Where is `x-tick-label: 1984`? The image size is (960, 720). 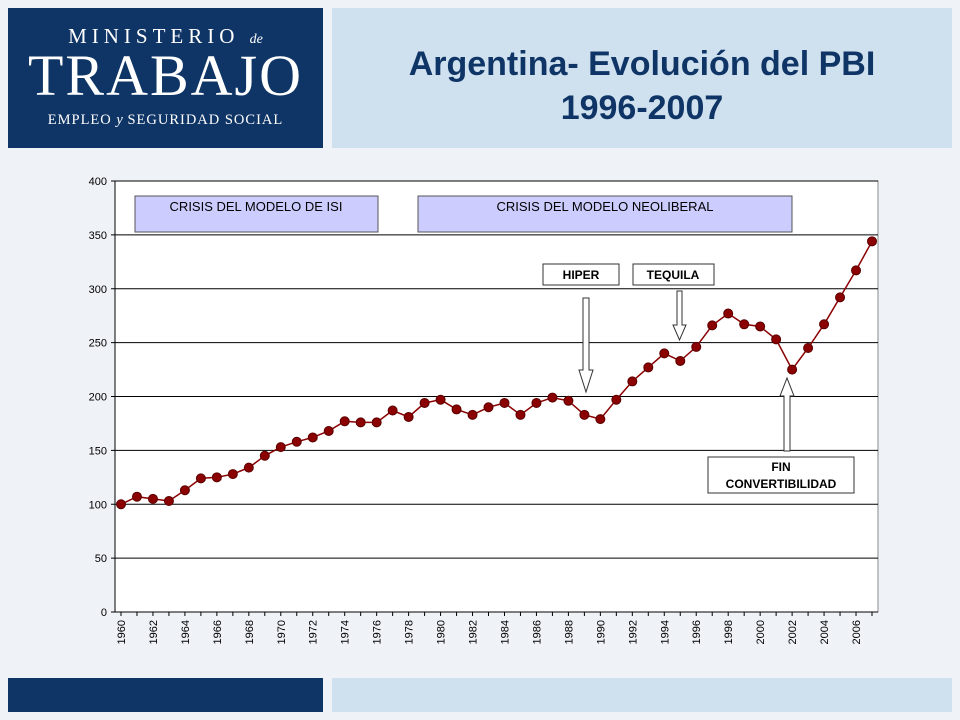 x-tick-label: 1984 is located at coordinates (505, 632).